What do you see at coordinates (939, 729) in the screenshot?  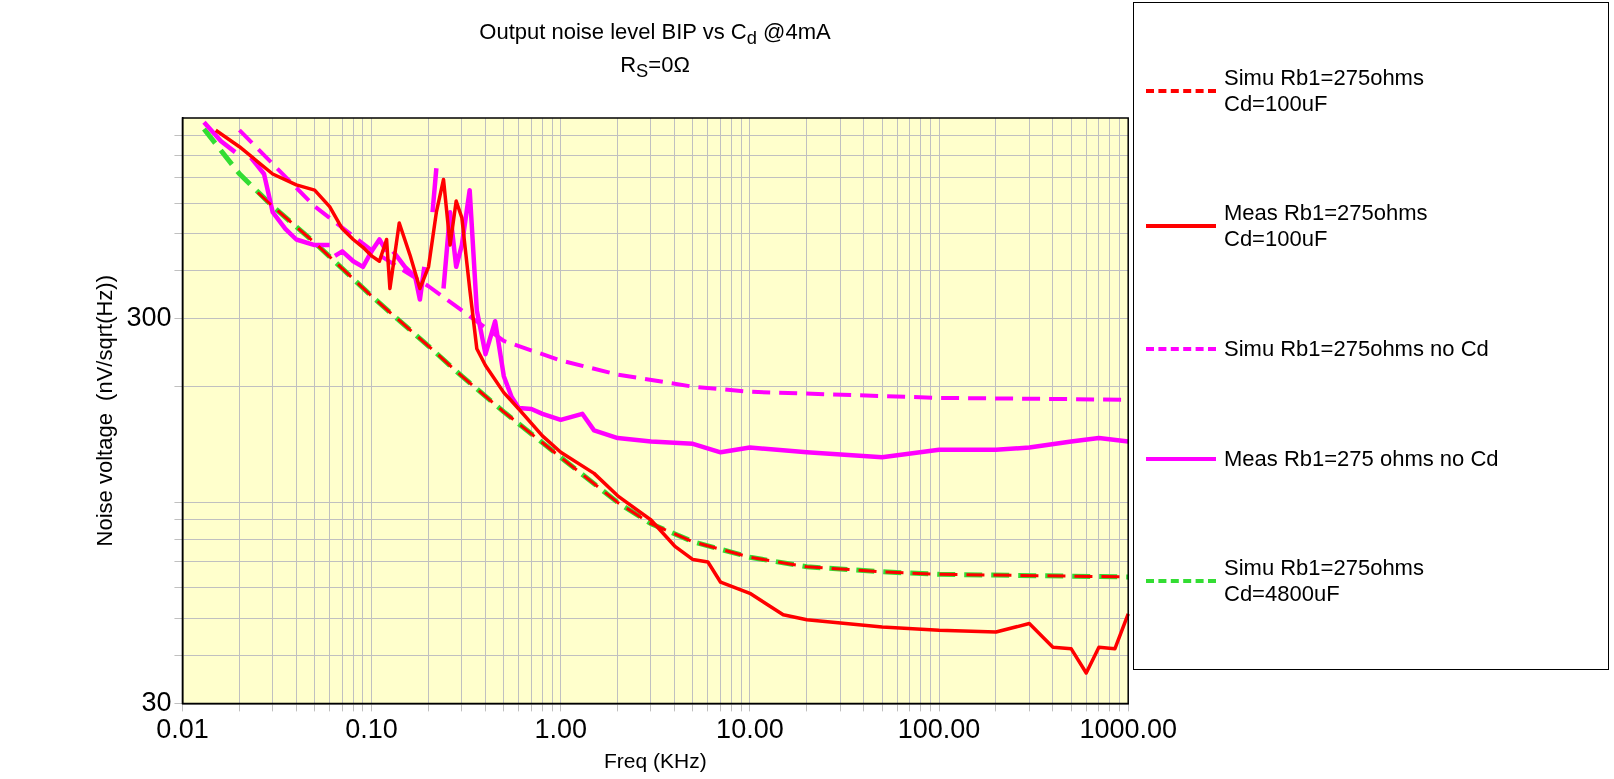 I see `x-tick-label: 100.00` at bounding box center [939, 729].